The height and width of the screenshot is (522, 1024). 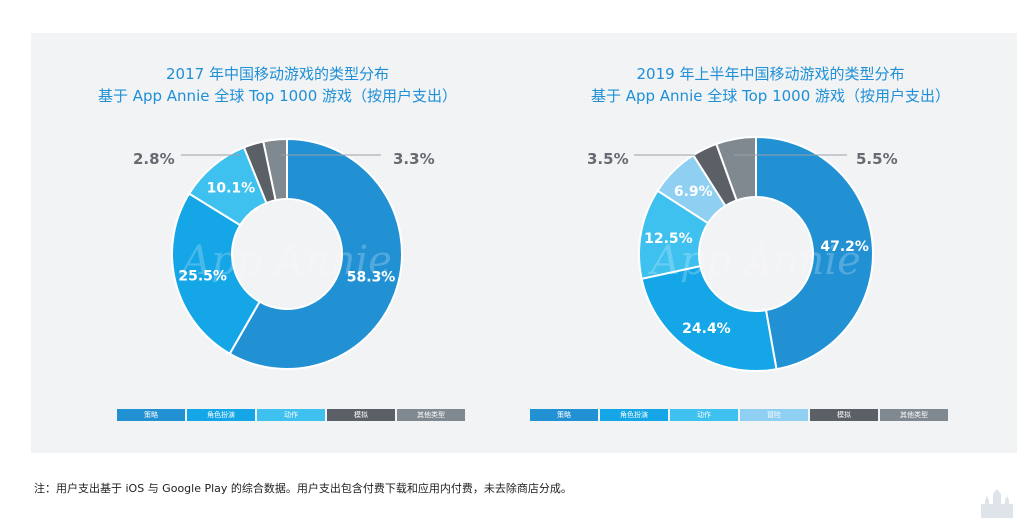 I want to click on legend-item: 冒险, so click(x=774, y=415).